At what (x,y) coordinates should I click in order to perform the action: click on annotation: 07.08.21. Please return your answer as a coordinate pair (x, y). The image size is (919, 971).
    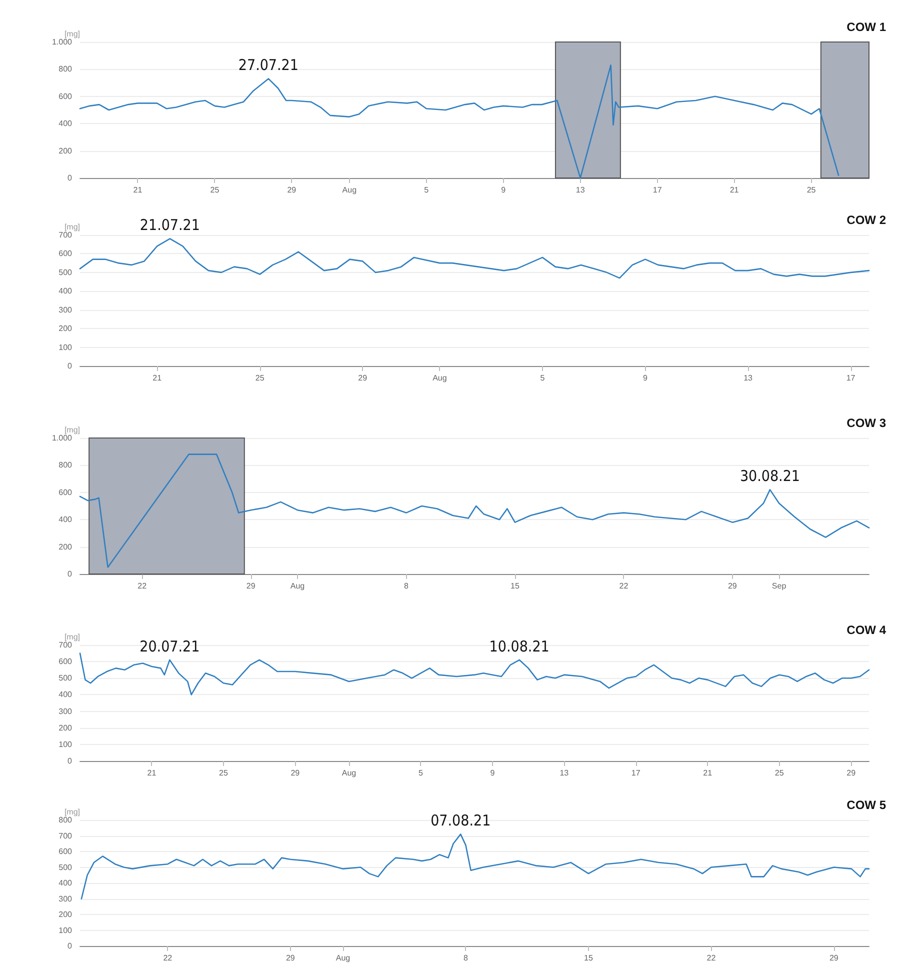
    Looking at the image, I should click on (460, 821).